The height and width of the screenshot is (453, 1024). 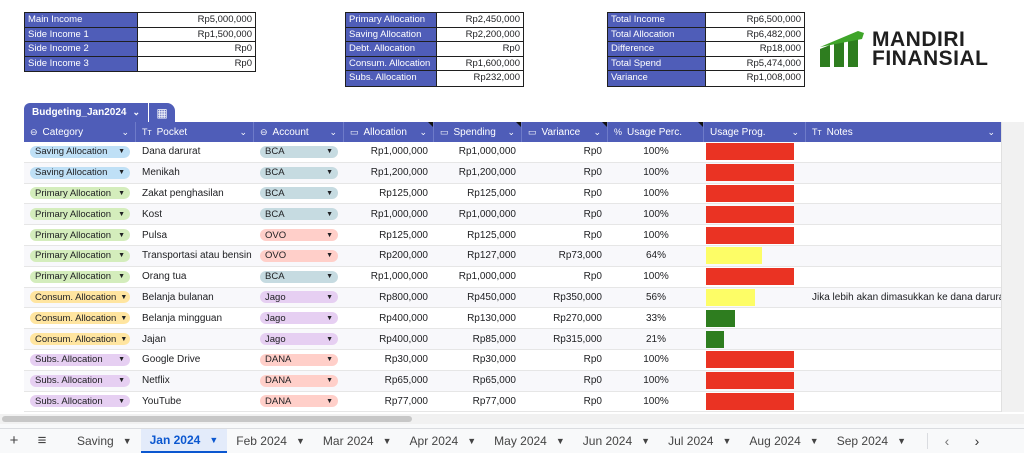 I want to click on table-name-tab: Budgeting_Jan2024 ⌄ ▦, so click(x=100, y=112).